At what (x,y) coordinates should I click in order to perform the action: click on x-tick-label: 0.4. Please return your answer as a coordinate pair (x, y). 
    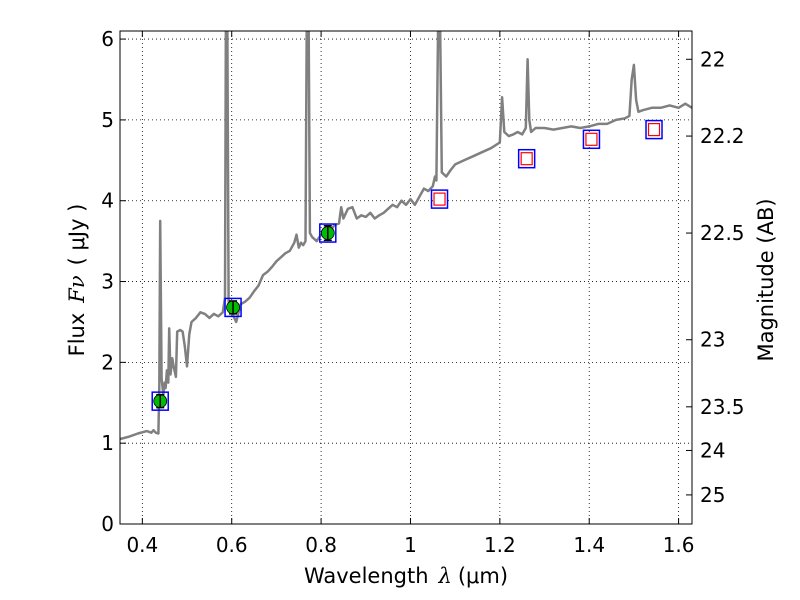
    Looking at the image, I should click on (142, 545).